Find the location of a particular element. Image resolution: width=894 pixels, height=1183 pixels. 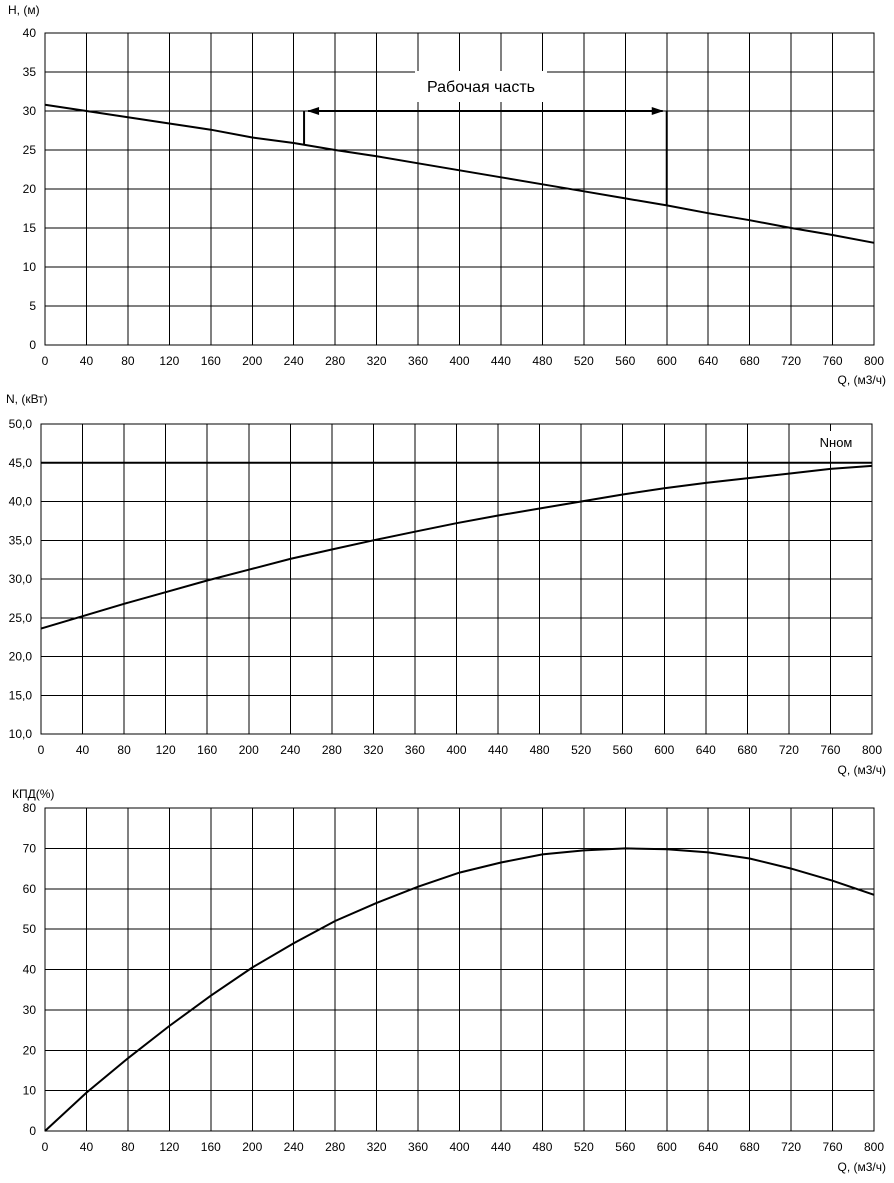

efficiency-y-tick-label: 10 is located at coordinates (30, 1091).